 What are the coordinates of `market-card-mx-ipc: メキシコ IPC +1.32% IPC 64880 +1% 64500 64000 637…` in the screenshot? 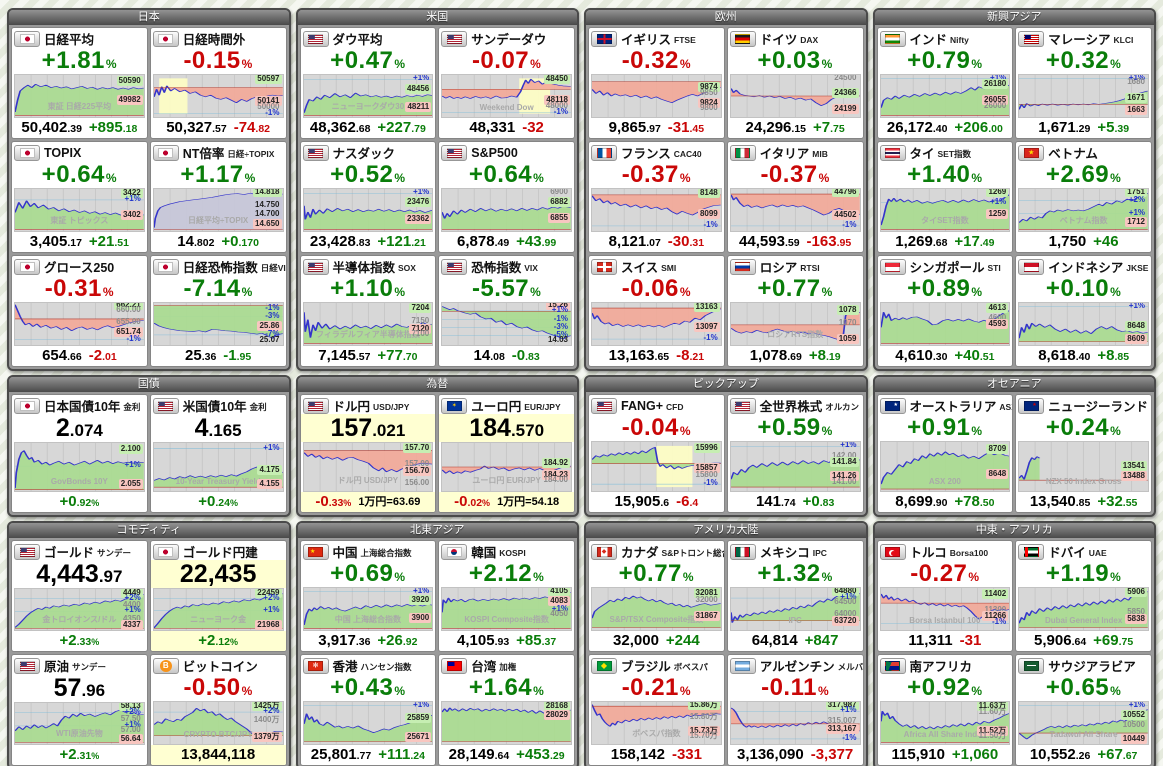 It's located at (795, 596).